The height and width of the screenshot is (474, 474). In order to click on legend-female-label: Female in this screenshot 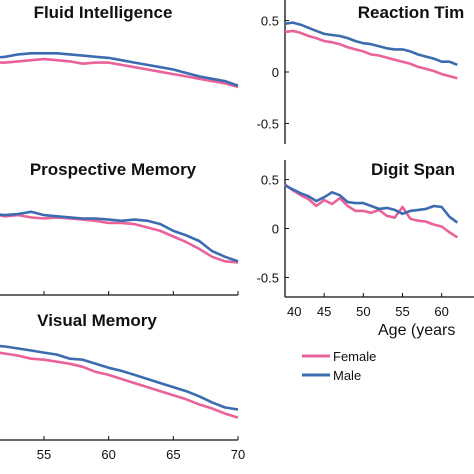, I will do `click(354, 356)`.